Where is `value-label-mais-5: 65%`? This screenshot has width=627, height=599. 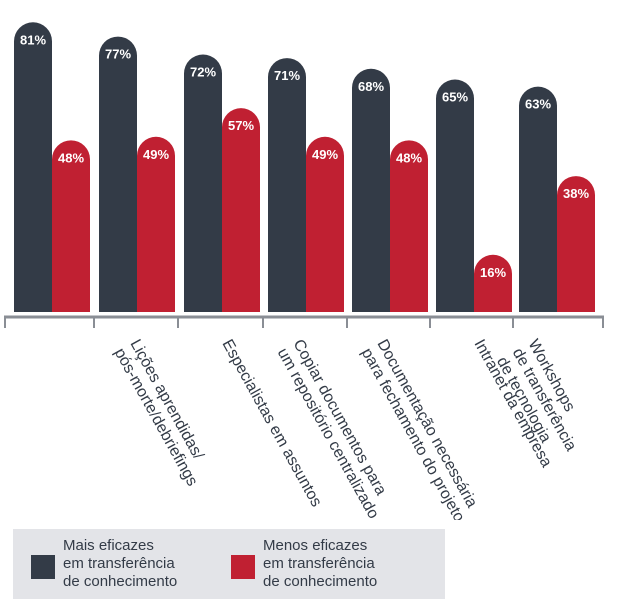
value-label-mais-5: 65% is located at coordinates (455, 97).